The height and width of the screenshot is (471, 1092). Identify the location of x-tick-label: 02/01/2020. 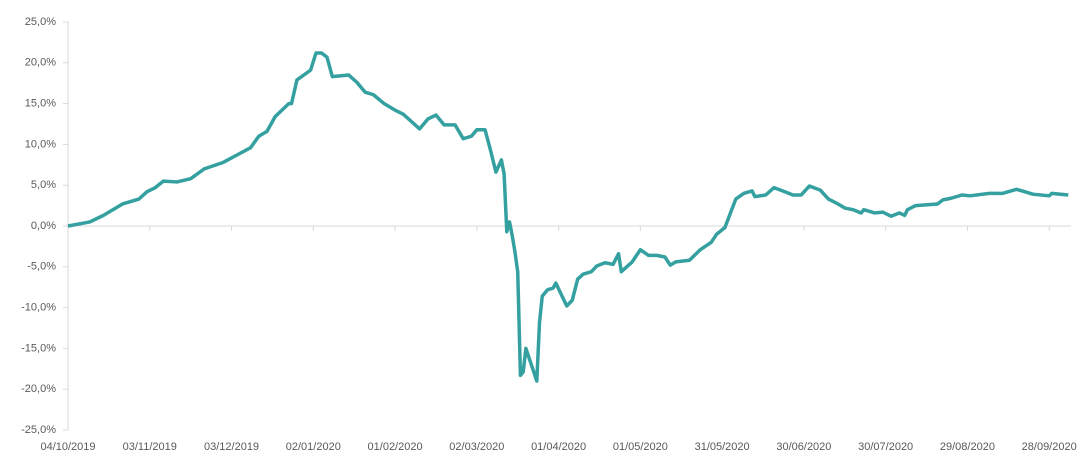
(313, 447).